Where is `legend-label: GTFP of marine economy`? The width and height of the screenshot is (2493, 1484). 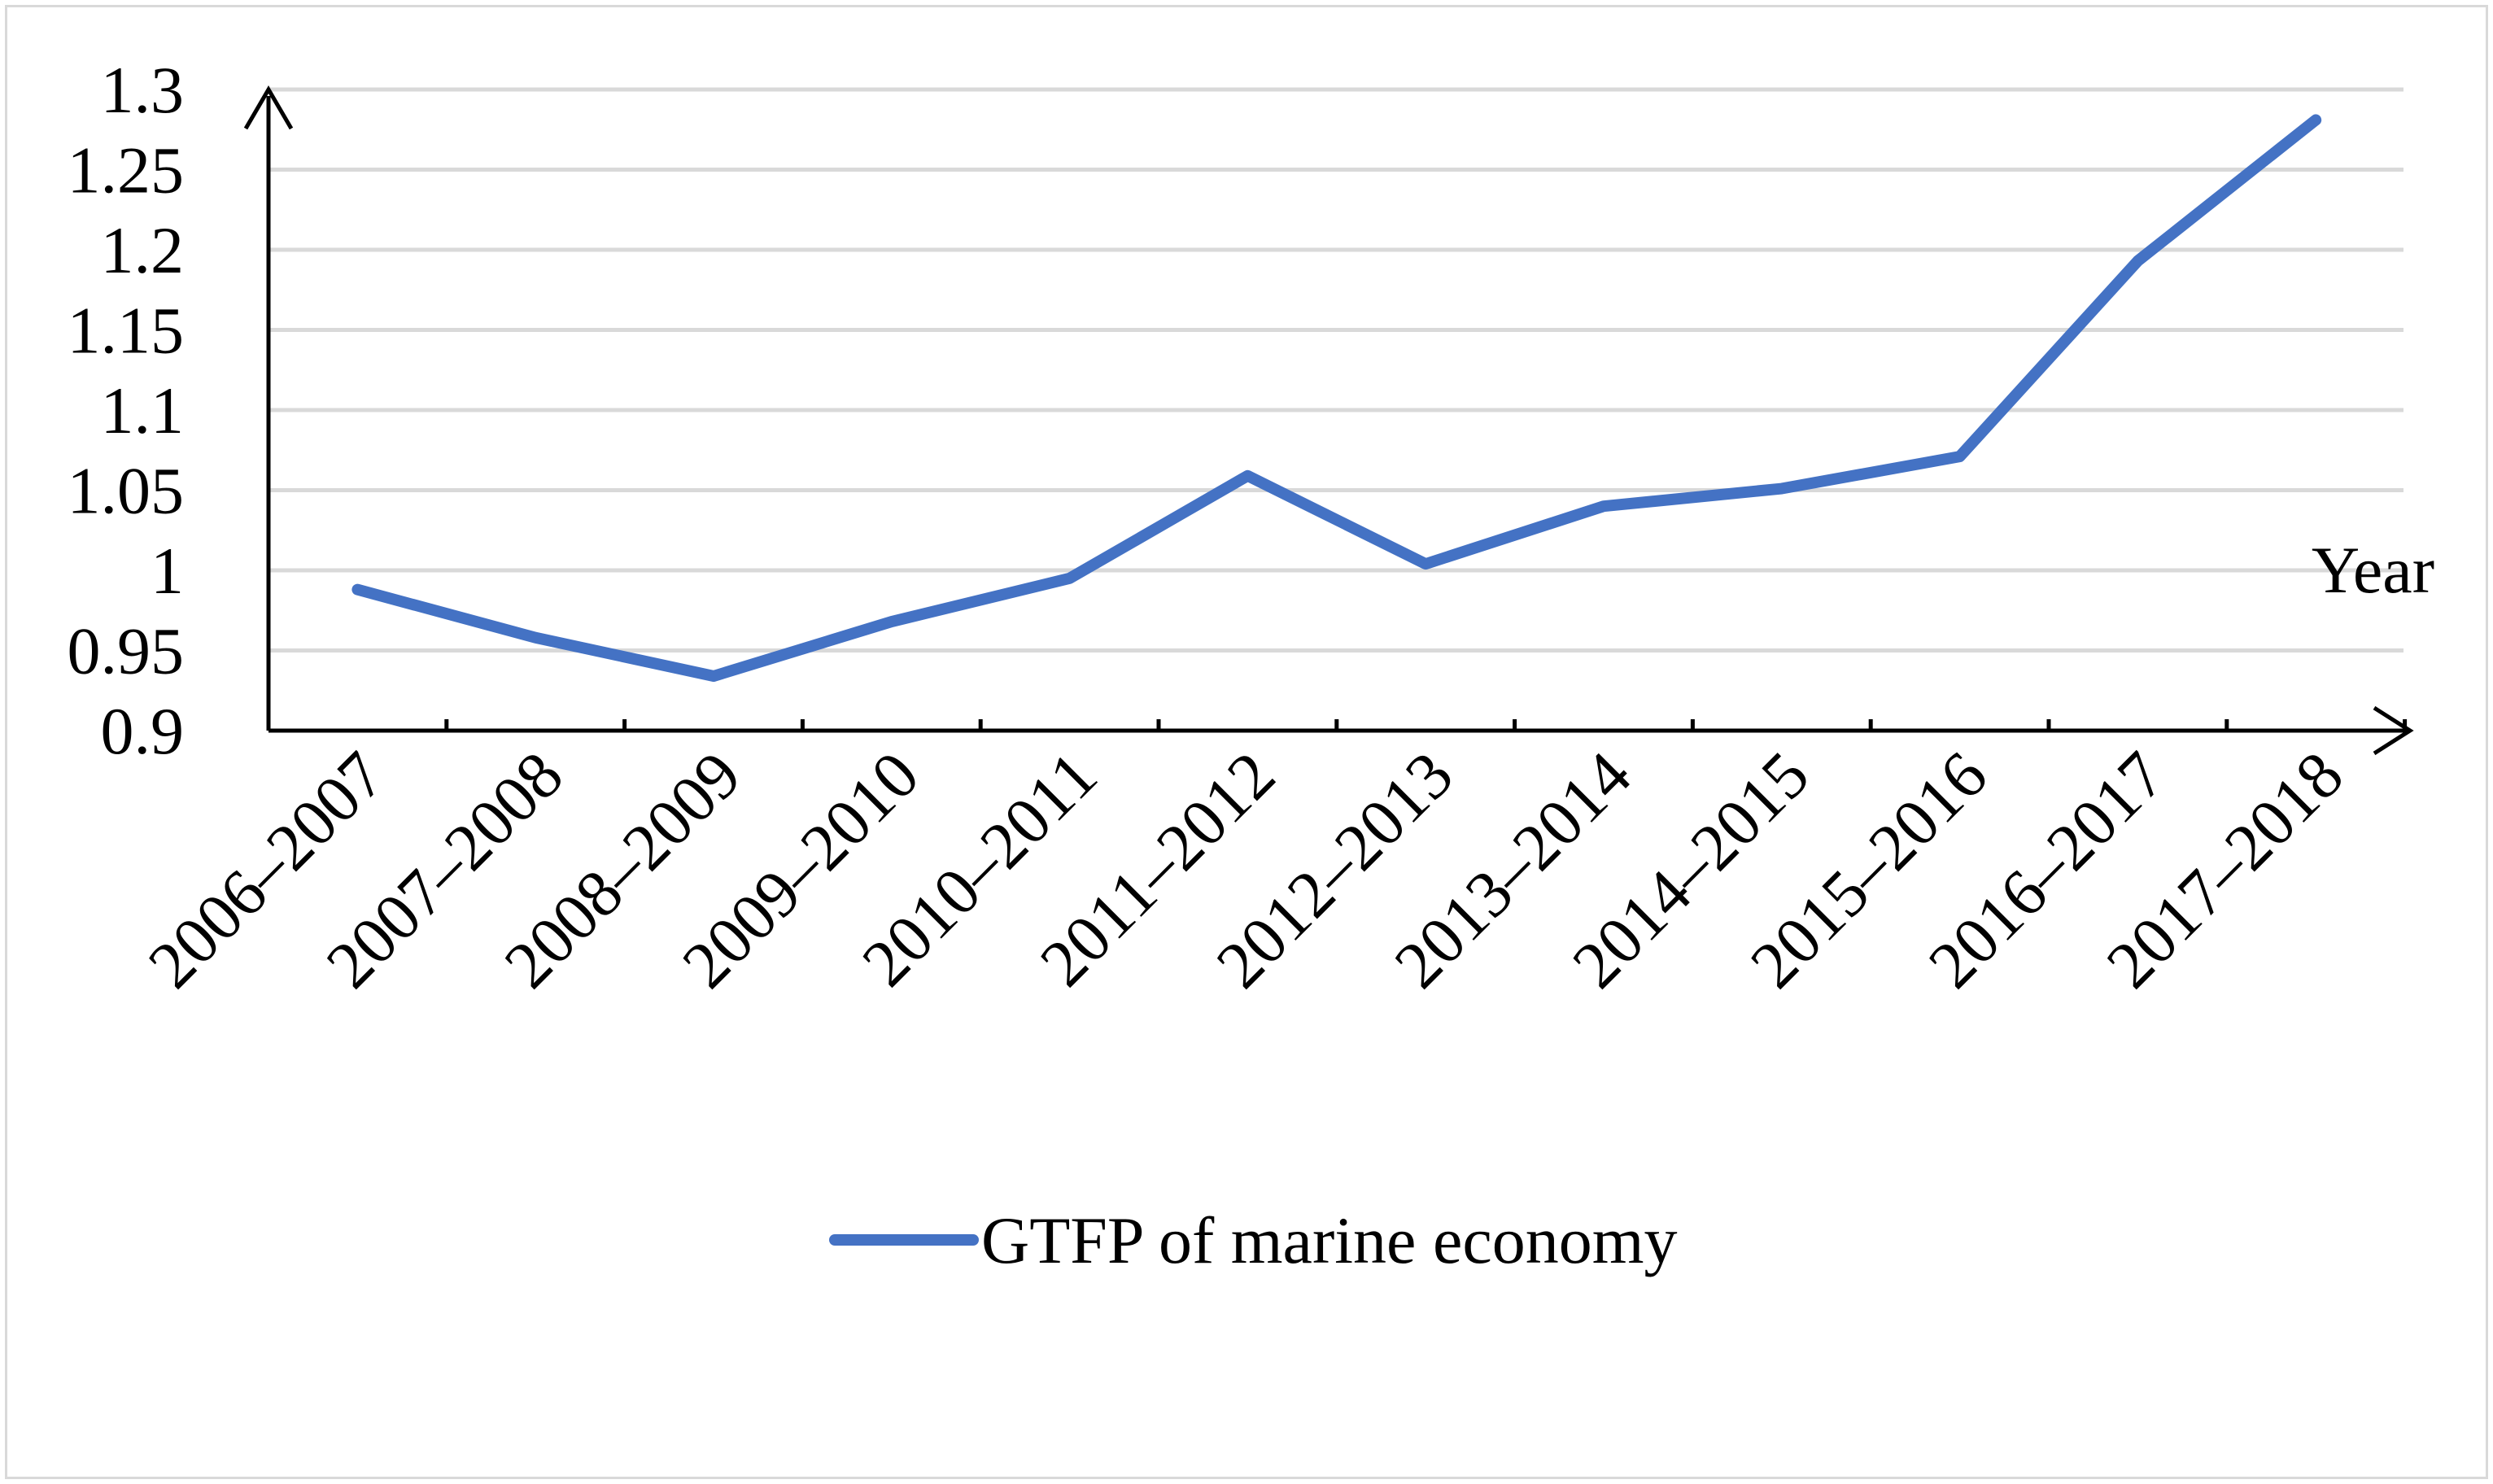 legend-label: GTFP of marine economy is located at coordinates (1329, 1240).